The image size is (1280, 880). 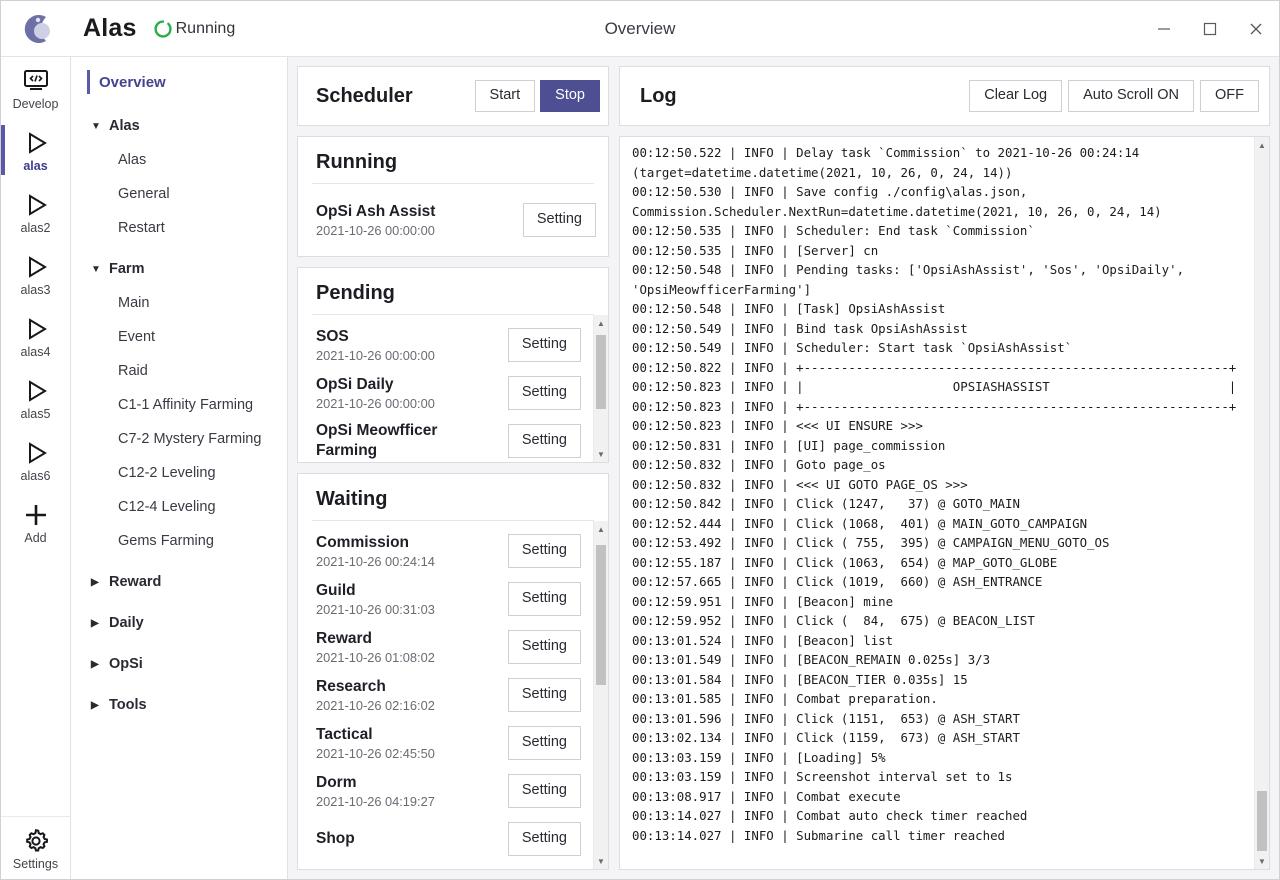 I want to click on sidebar-item-c1-1-affinity-farming: C1-1 Affinity Farming, so click(x=186, y=405).